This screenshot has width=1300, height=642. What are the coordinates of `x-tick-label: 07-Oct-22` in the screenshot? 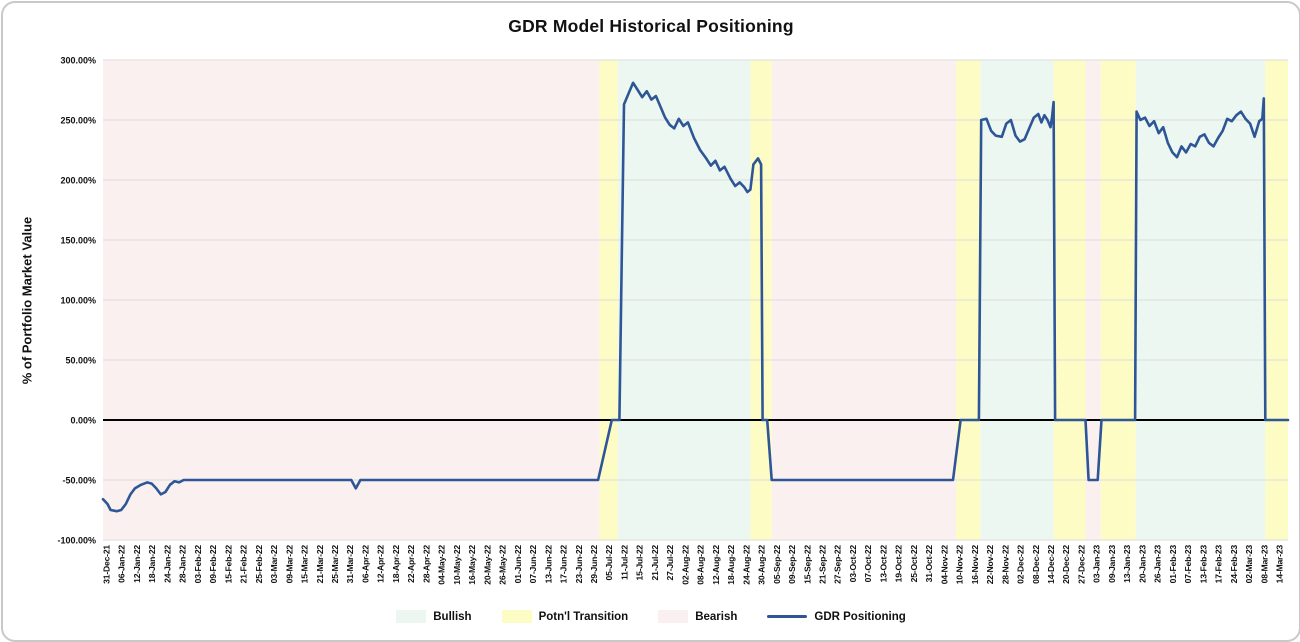 It's located at (868, 564).